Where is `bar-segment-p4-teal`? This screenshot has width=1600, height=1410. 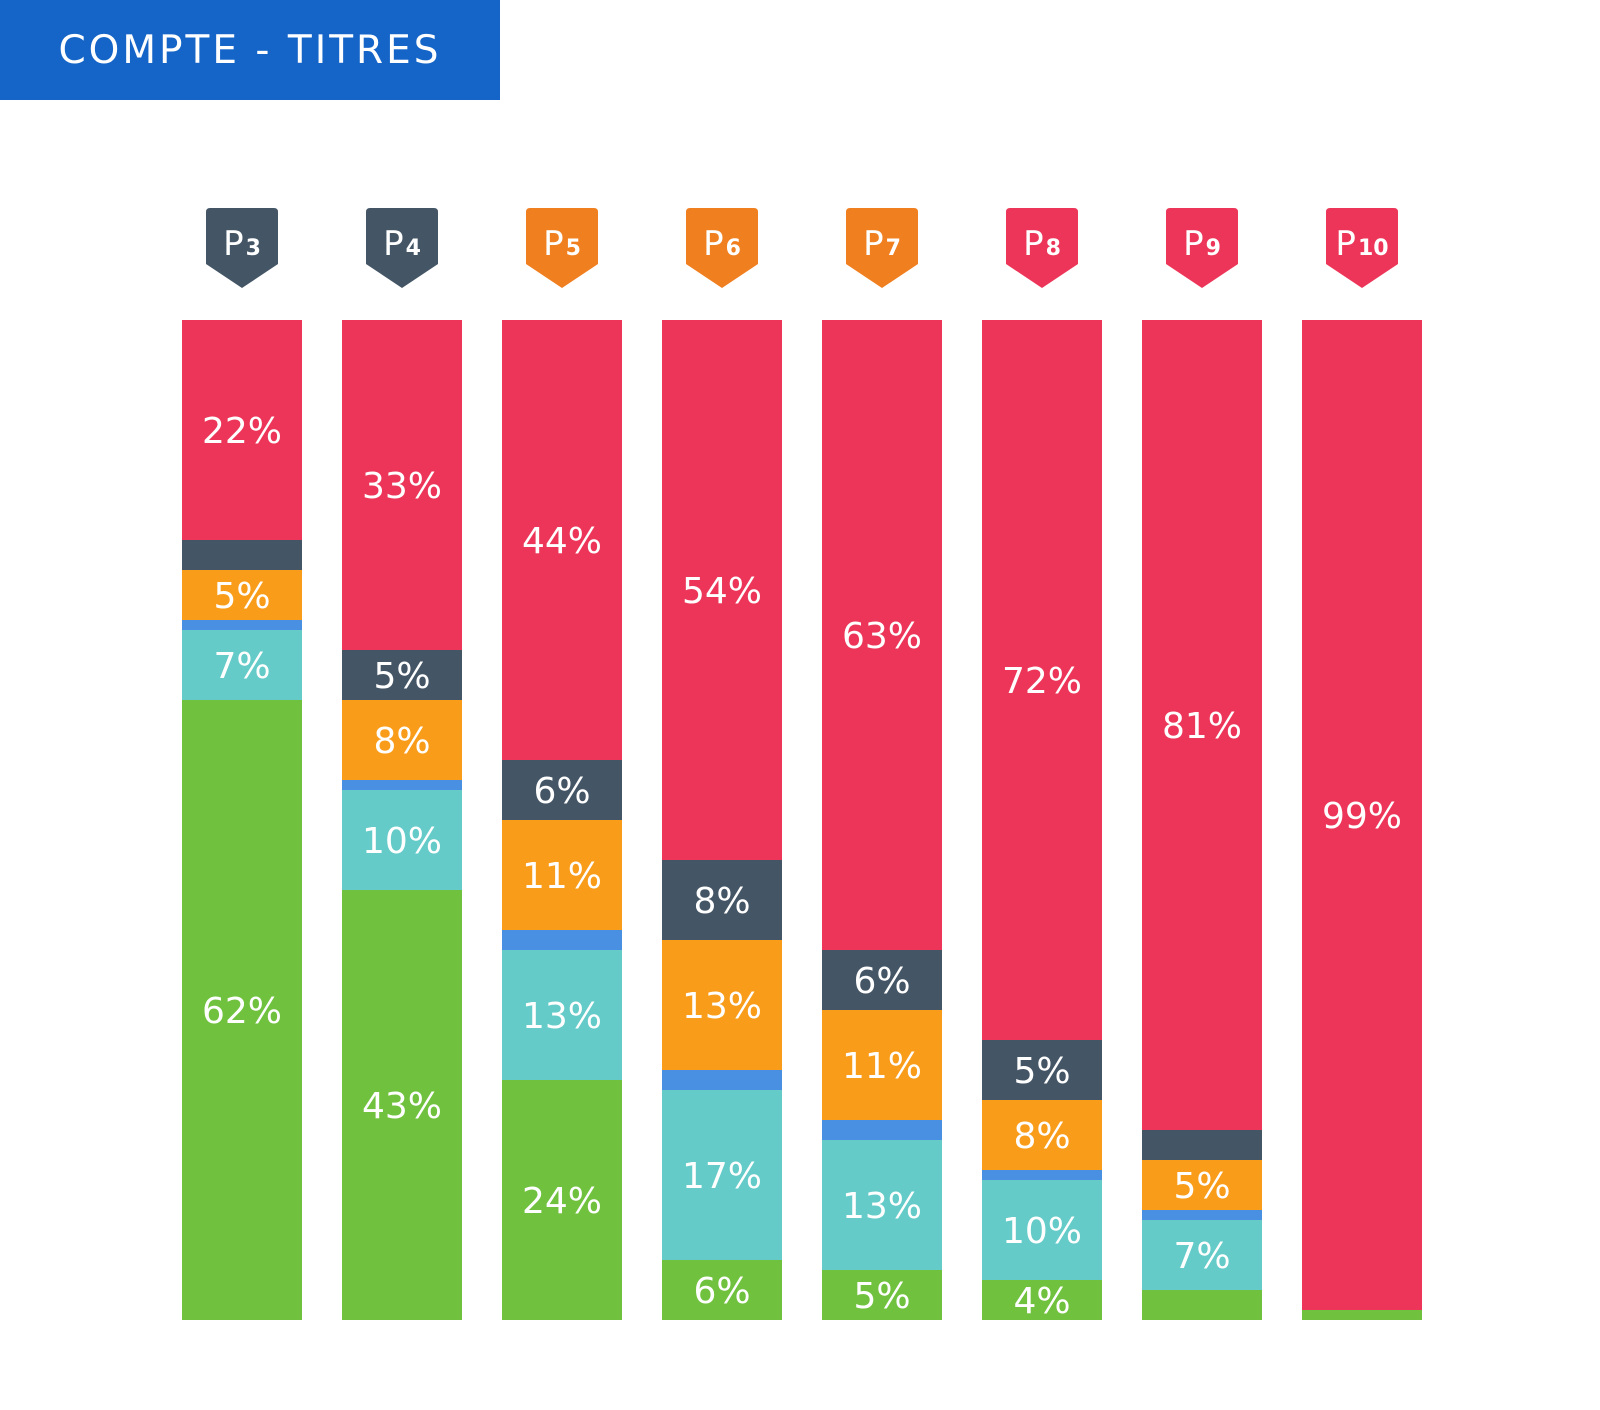 bar-segment-p4-teal is located at coordinates (402, 840).